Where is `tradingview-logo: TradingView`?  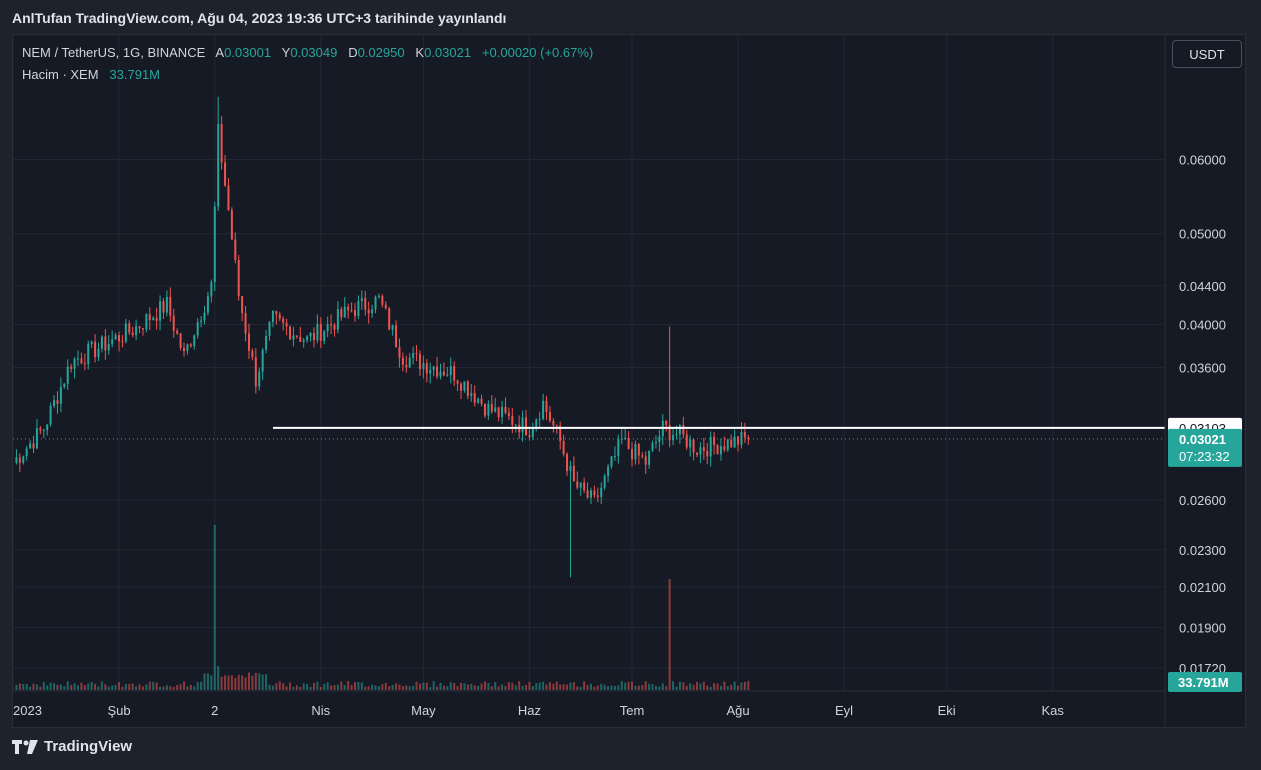
tradingview-logo: TradingView is located at coordinates (72, 746).